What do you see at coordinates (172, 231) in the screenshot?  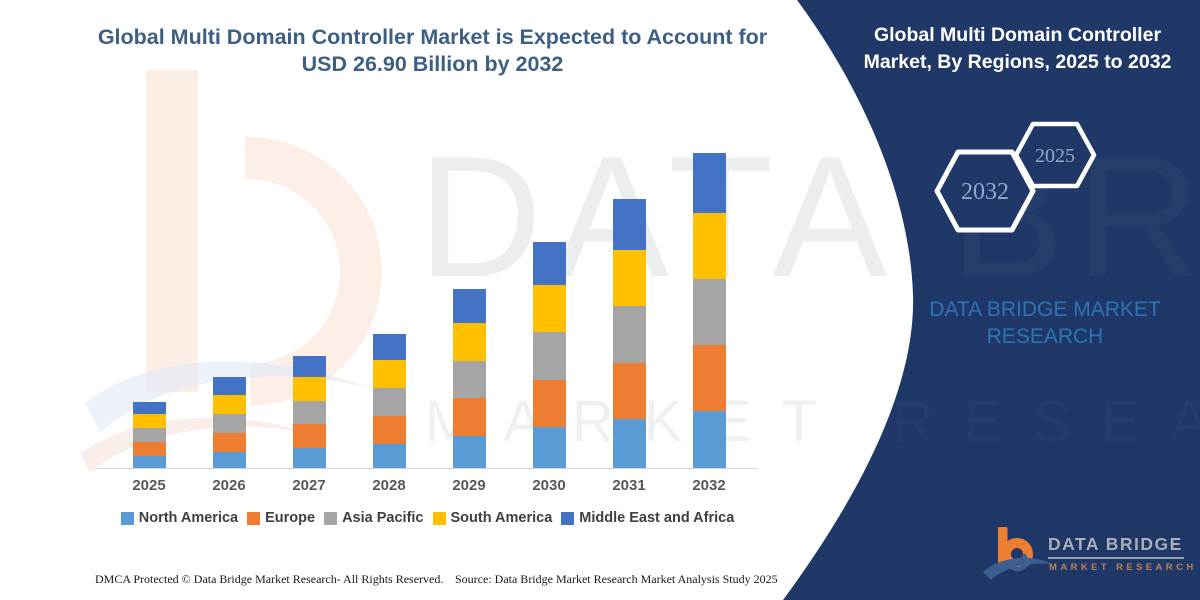 I see `watermark-b-stem` at bounding box center [172, 231].